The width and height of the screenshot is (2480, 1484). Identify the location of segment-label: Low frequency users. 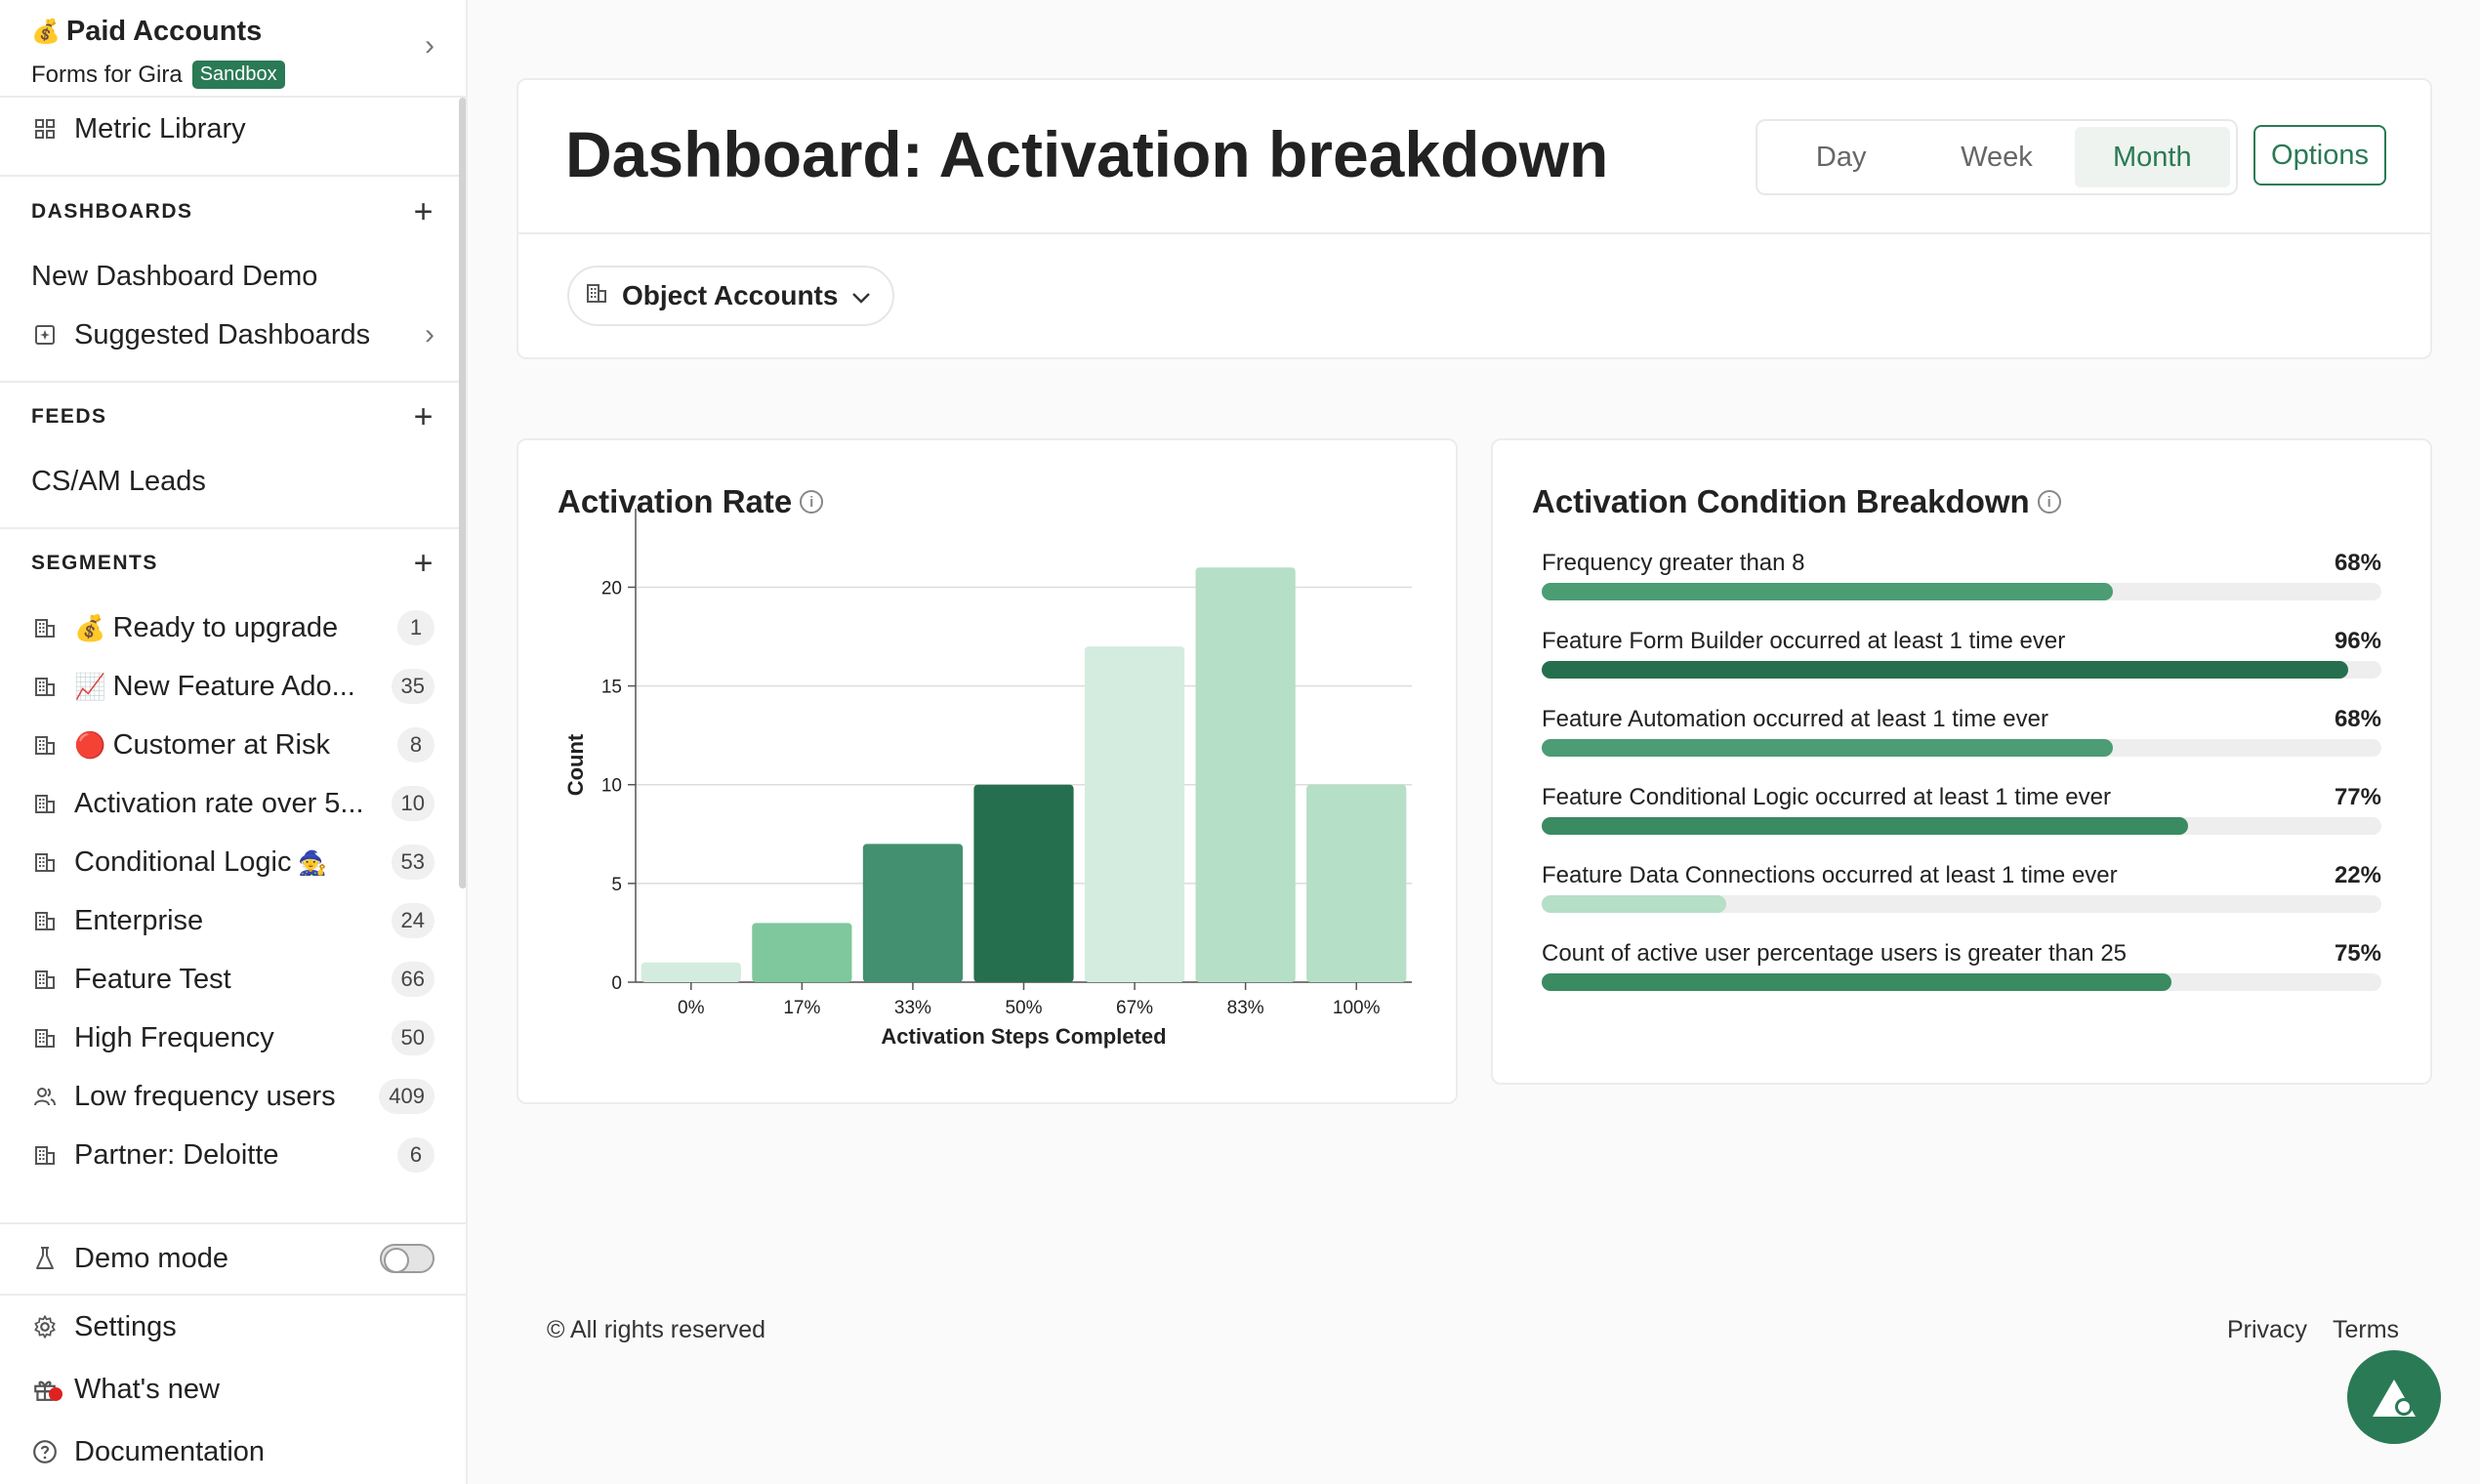
(221, 1097).